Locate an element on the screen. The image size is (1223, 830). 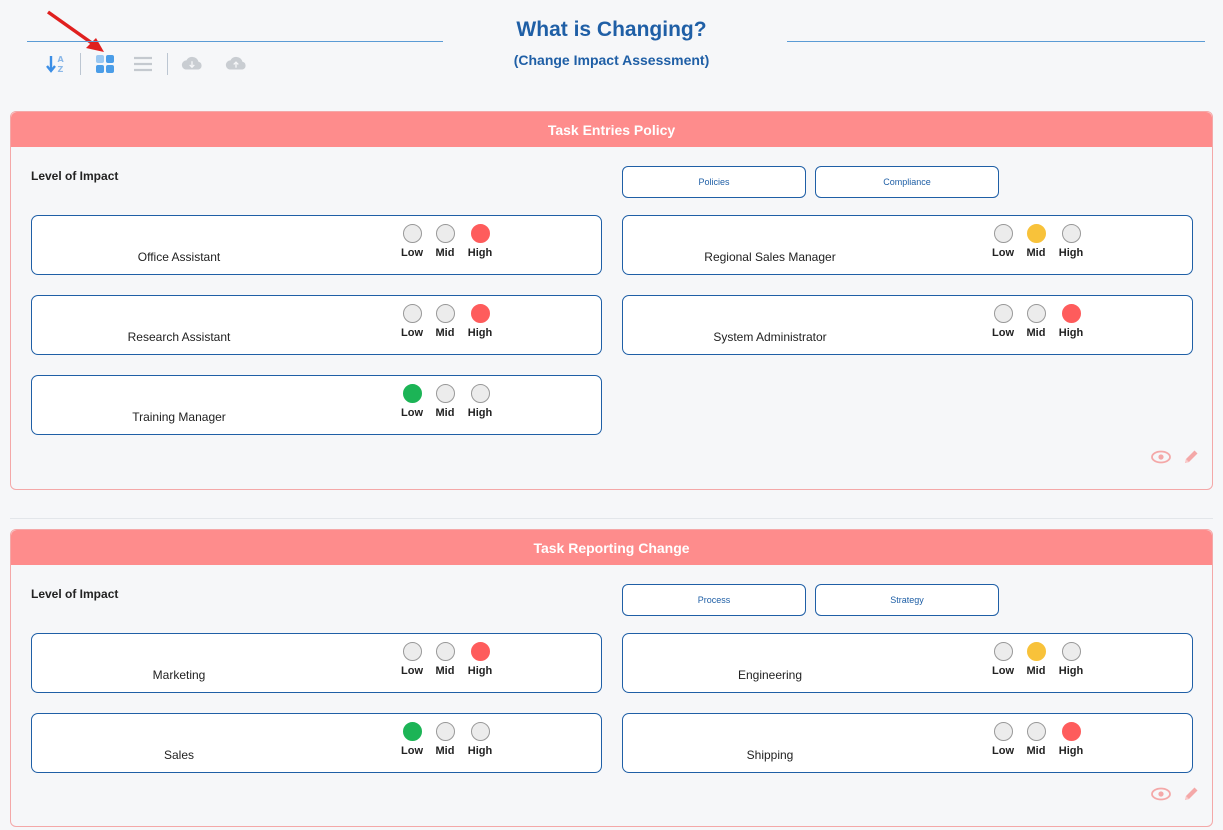
impact-item: Shipping Low Mid High is located at coordinates (907, 743).